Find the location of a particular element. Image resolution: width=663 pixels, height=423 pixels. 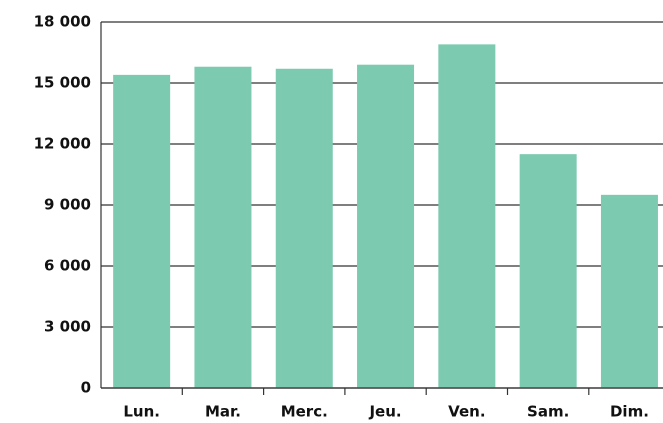

y-tick-label: 18 000 is located at coordinates (62, 22).